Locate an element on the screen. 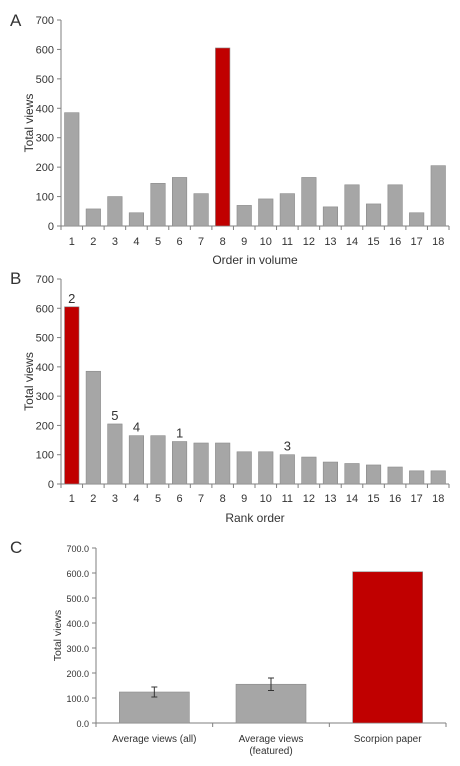 The height and width of the screenshot is (766, 460). bar-annotation: 4 is located at coordinates (136, 427).